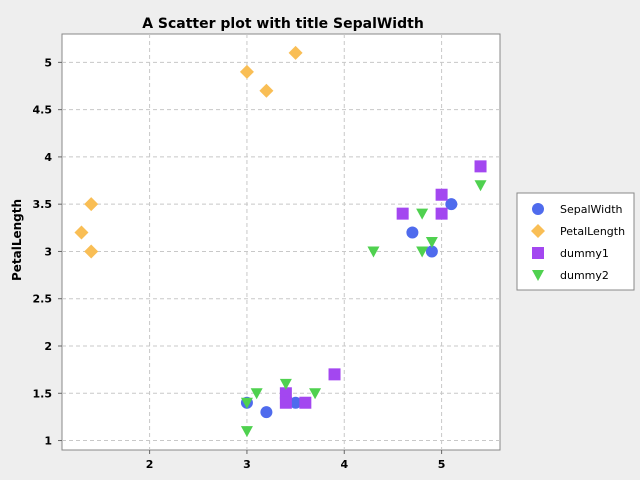 Image resolution: width=640 pixels, height=480 pixels. What do you see at coordinates (283, 24) in the screenshot?
I see `chart-title: A Scatter plot with title SepalWidth` at bounding box center [283, 24].